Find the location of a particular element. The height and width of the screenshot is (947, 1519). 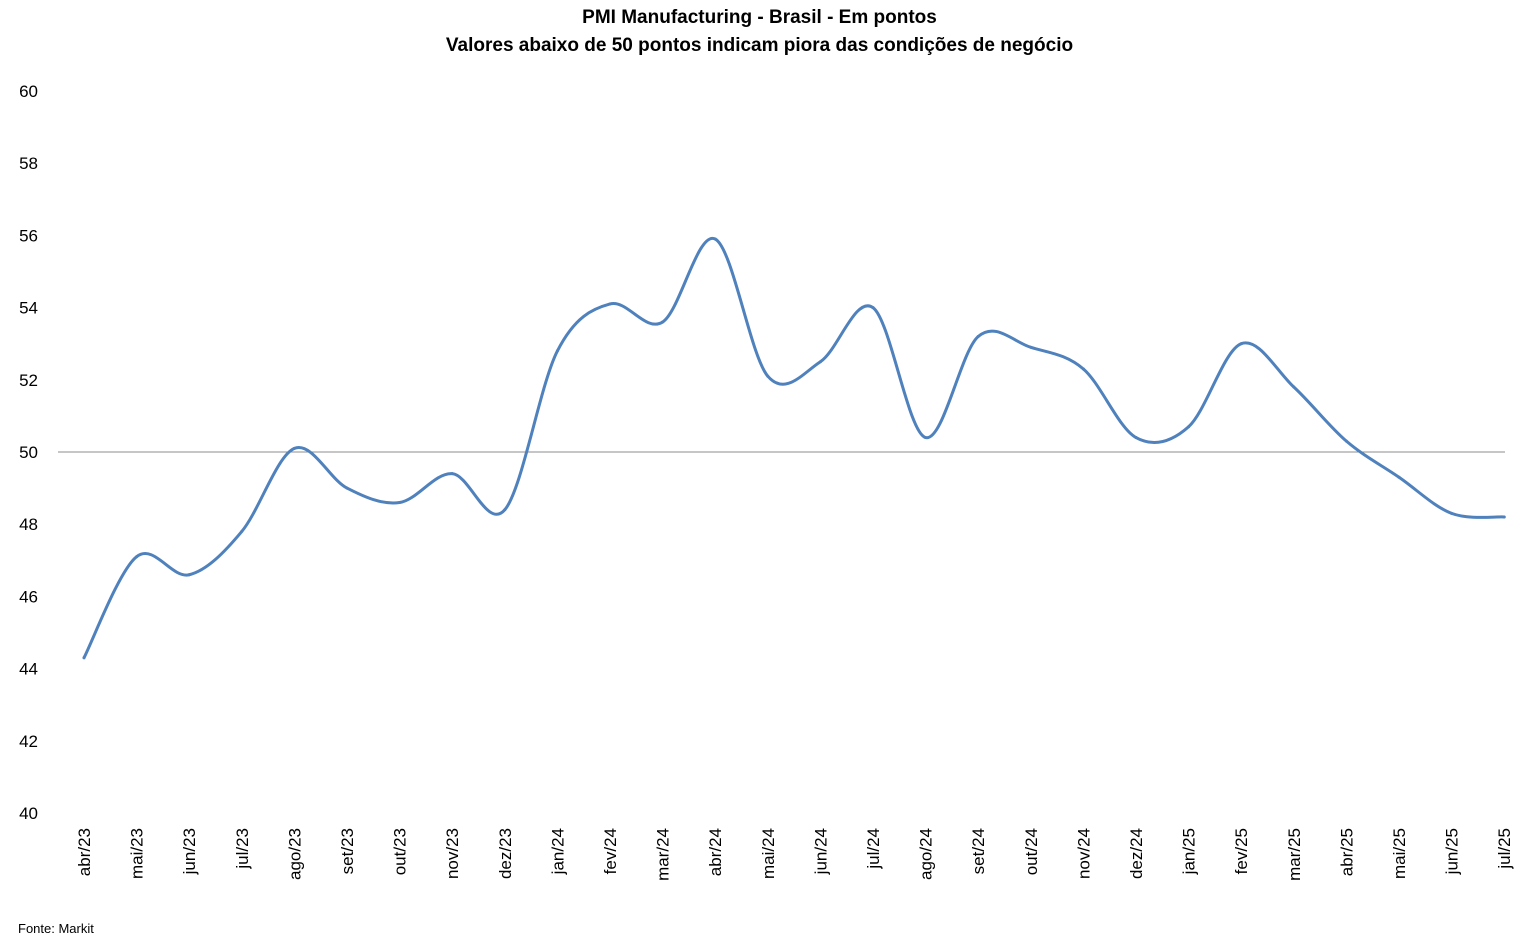

y-tick-label: 44 is located at coordinates (28, 669).